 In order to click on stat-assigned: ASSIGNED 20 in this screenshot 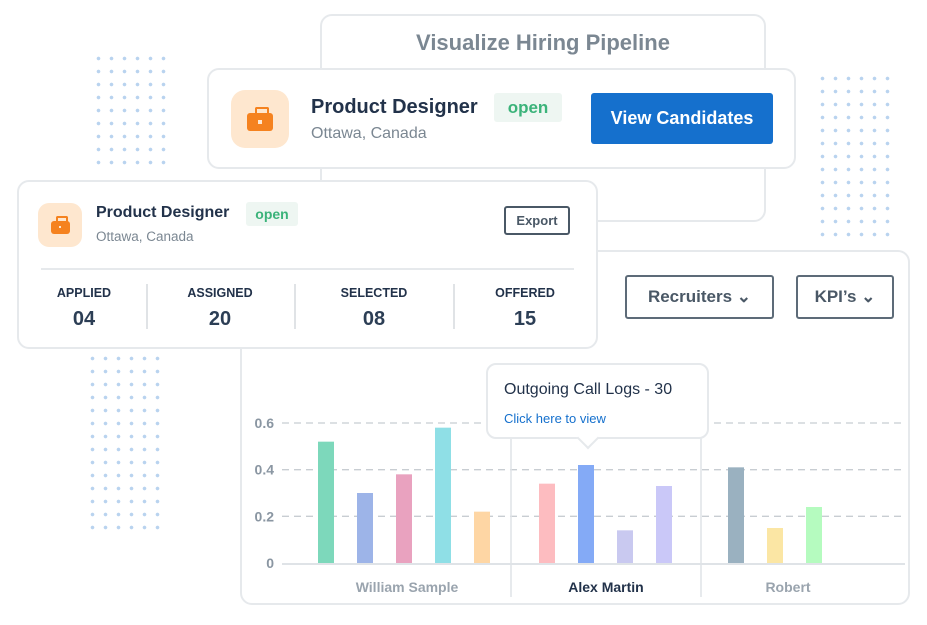, I will do `click(220, 308)`.